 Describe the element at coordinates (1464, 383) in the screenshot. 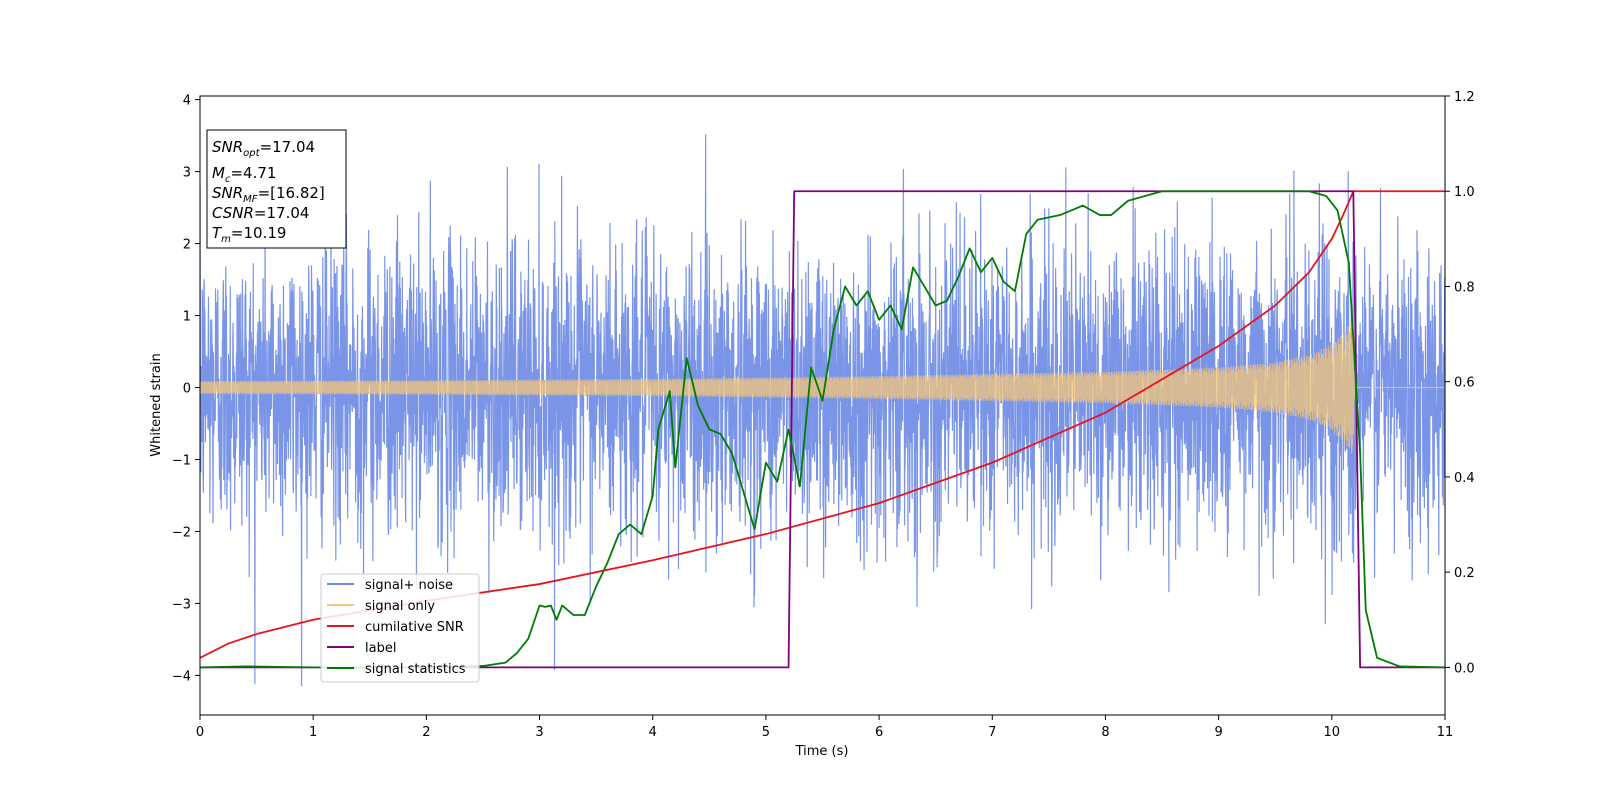

I see `y-right-tick-label-3: 0.6` at that location.